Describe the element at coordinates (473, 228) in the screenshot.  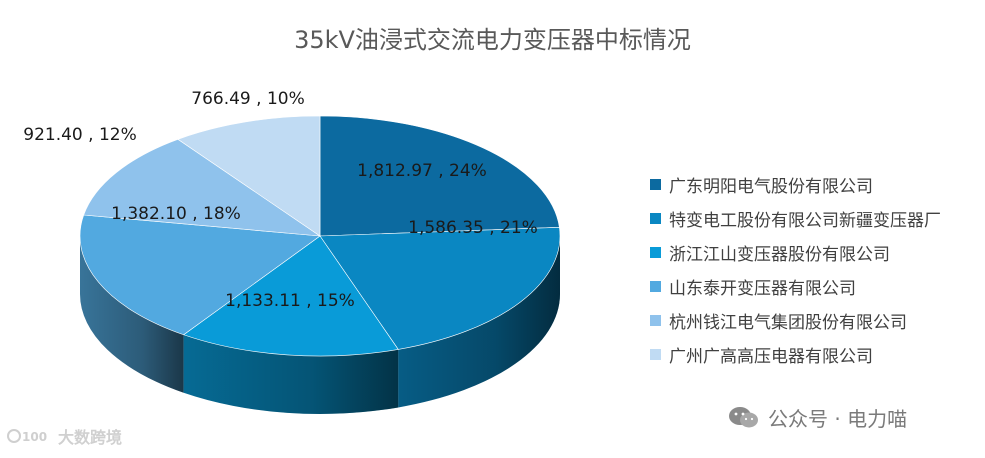
I see `data-label-2: 1,586.35 , 21%` at that location.